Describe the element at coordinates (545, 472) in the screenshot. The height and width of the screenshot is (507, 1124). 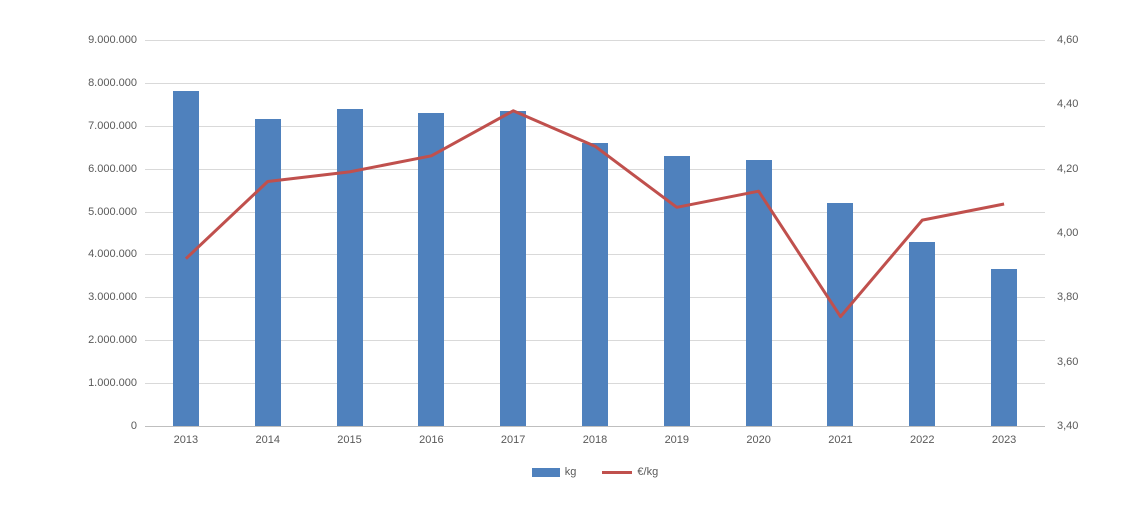
I see `kg-series-swatch-icon` at that location.